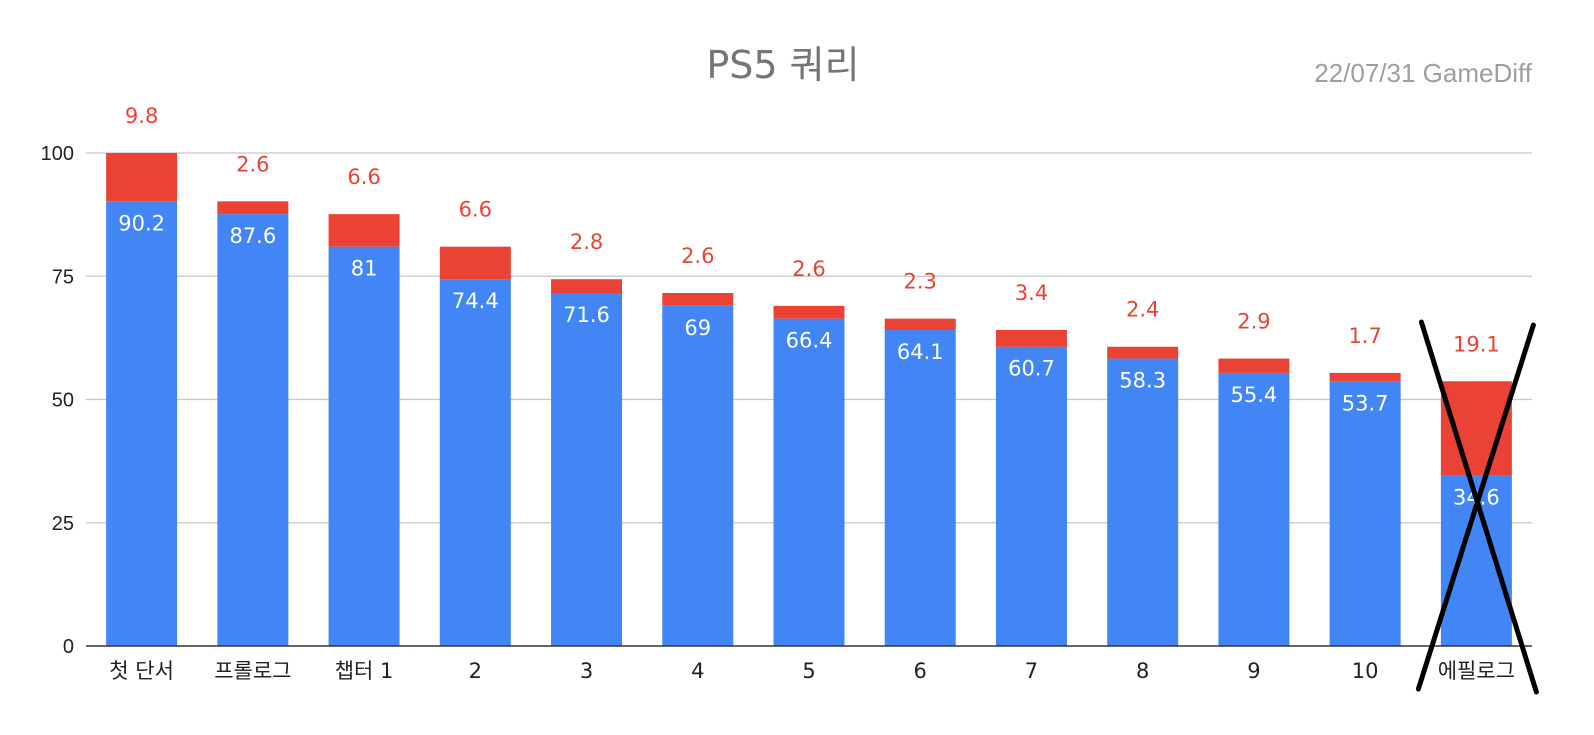  I want to click on data-label-lower: 87.6, so click(252, 236).